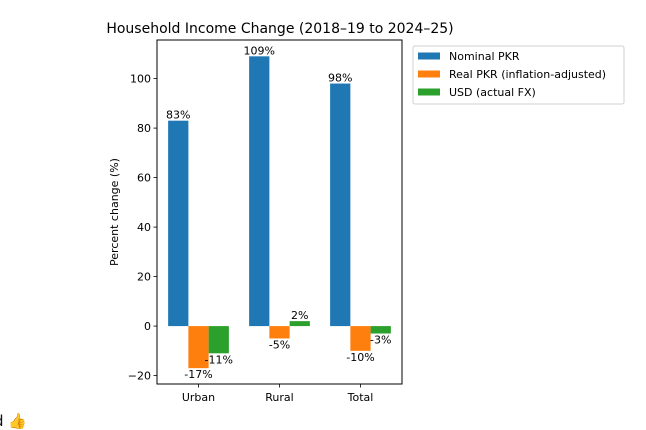 This screenshot has width=646, height=430. I want to click on data-label: 98%, so click(340, 78).